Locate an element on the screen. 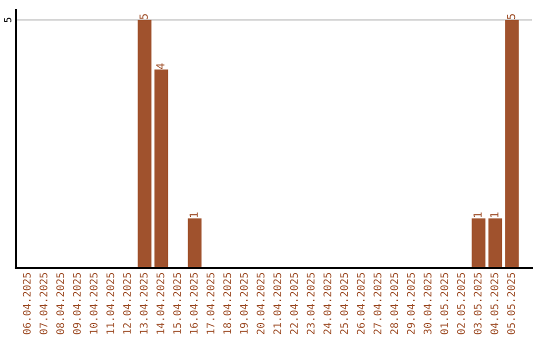 This screenshot has height=340, width=540. x-tick-label: 20.04.2025 is located at coordinates (260, 303).